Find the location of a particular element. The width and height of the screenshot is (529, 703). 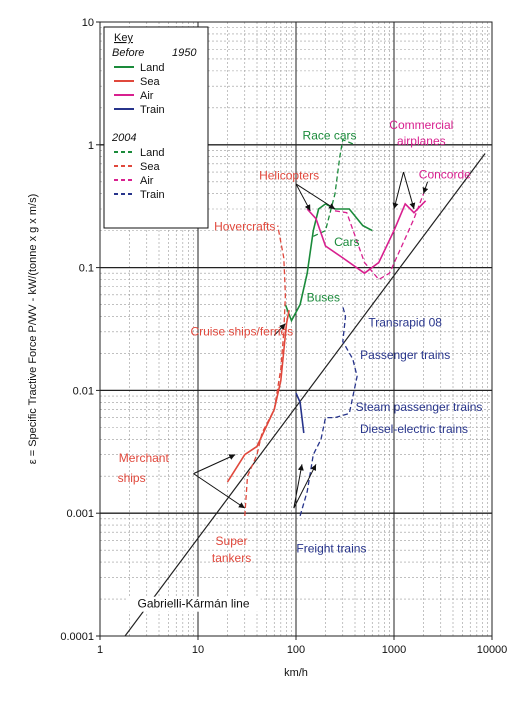

annotation-gabrielli-k-rm-n-line: Gabrielli-Kármán line is located at coordinates (193, 604).